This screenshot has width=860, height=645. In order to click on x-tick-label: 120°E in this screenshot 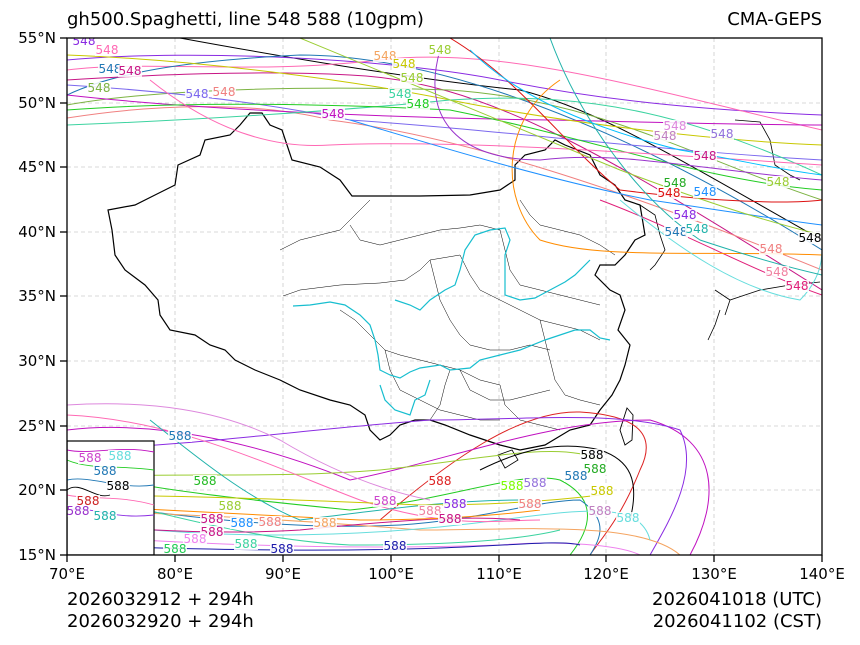, I will do `click(606, 574)`.